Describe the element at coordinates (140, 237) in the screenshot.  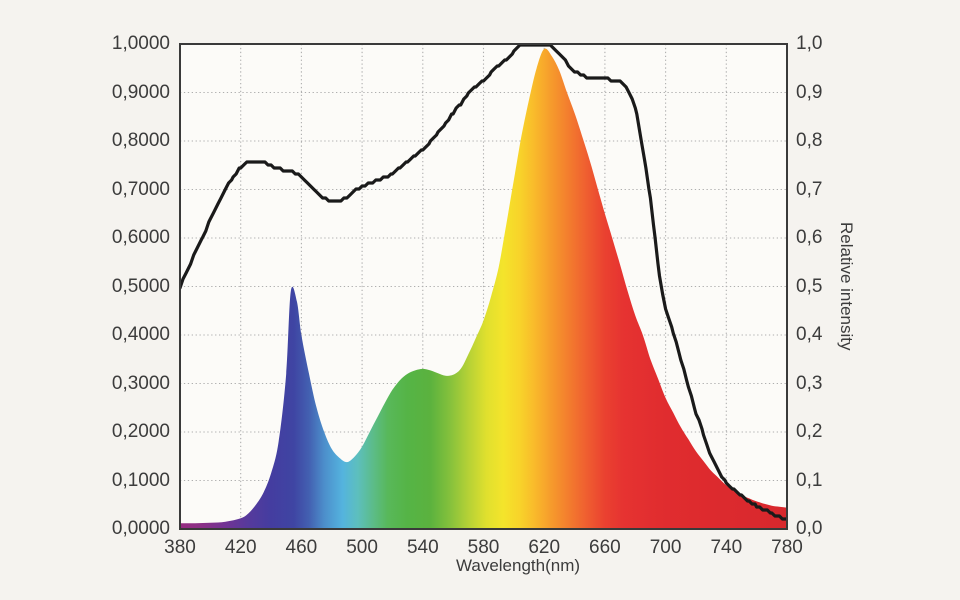
I see `y-left-tick-label: 0,6000` at that location.